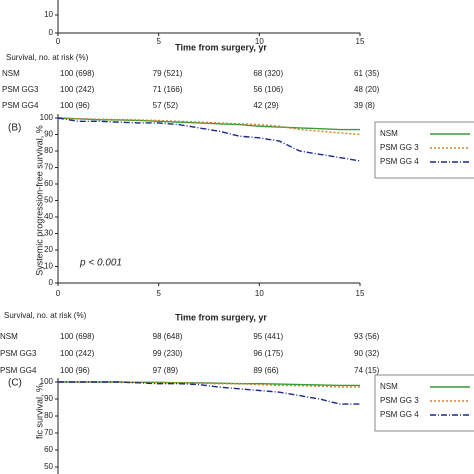 The width and height of the screenshot is (474, 474). What do you see at coordinates (268, 89) in the screenshot?
I see `risk-cell: 56 (106)` at bounding box center [268, 89].